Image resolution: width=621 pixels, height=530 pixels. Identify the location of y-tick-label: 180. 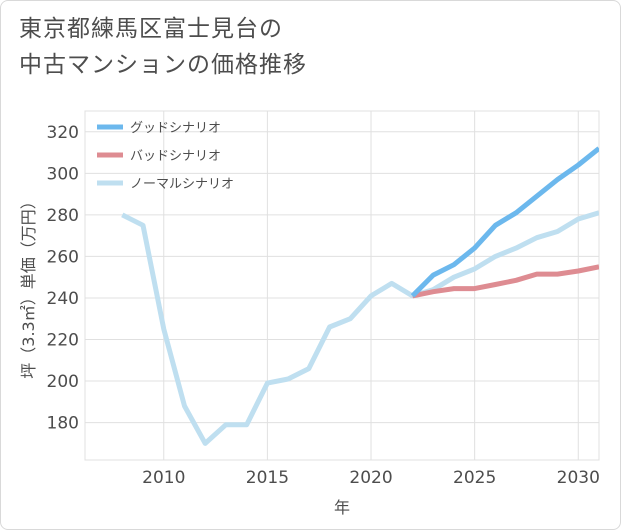
(63, 424).